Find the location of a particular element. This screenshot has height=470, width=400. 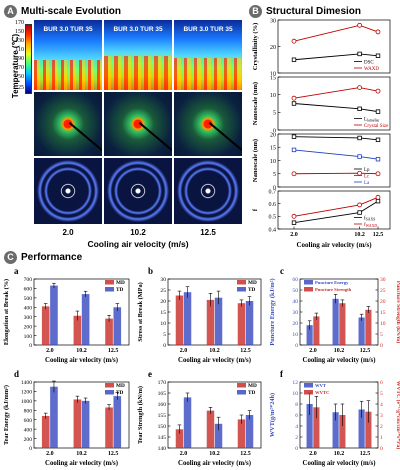

y-tick-label: 0.4 is located at coordinates (273, 230).